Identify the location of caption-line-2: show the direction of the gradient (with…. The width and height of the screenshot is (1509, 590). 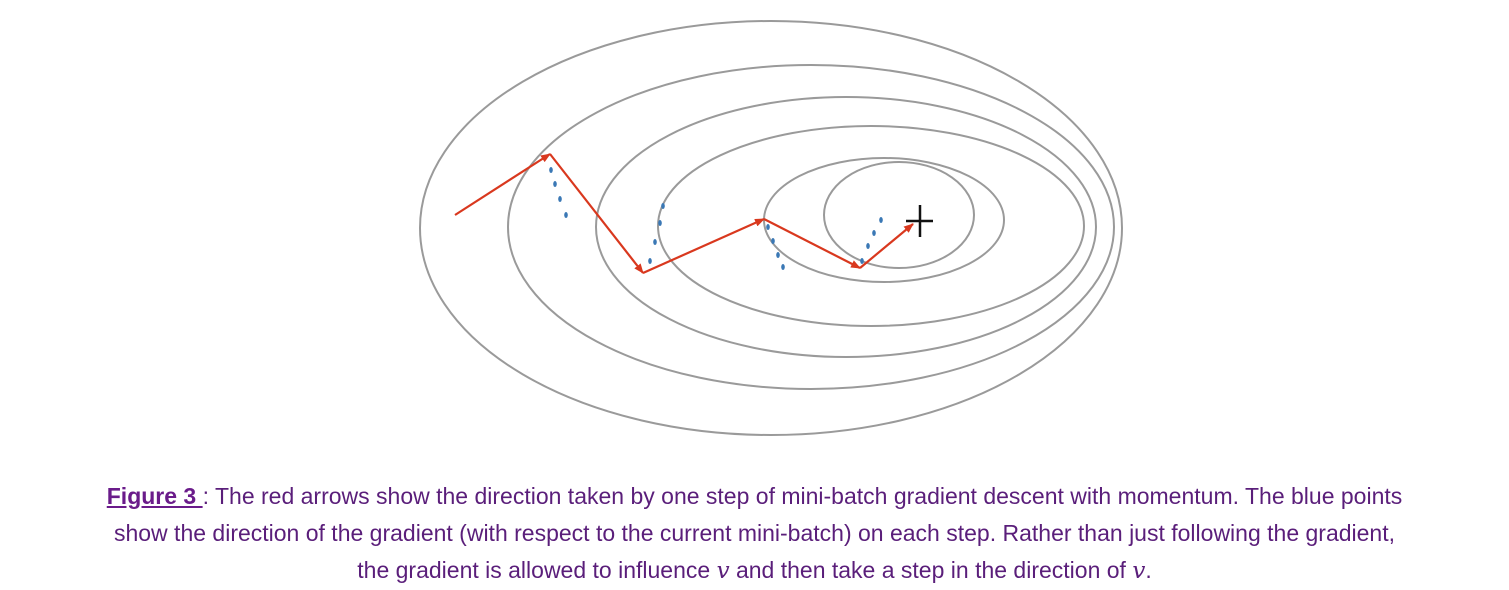
(754, 533).